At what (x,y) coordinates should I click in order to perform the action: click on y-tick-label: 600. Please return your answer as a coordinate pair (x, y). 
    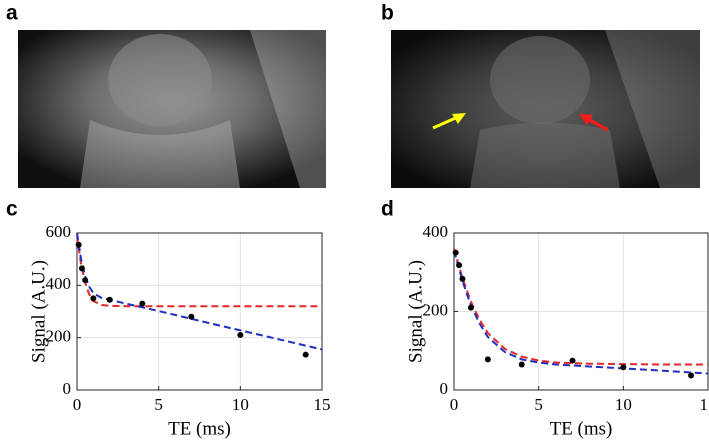
    Looking at the image, I should click on (59, 231).